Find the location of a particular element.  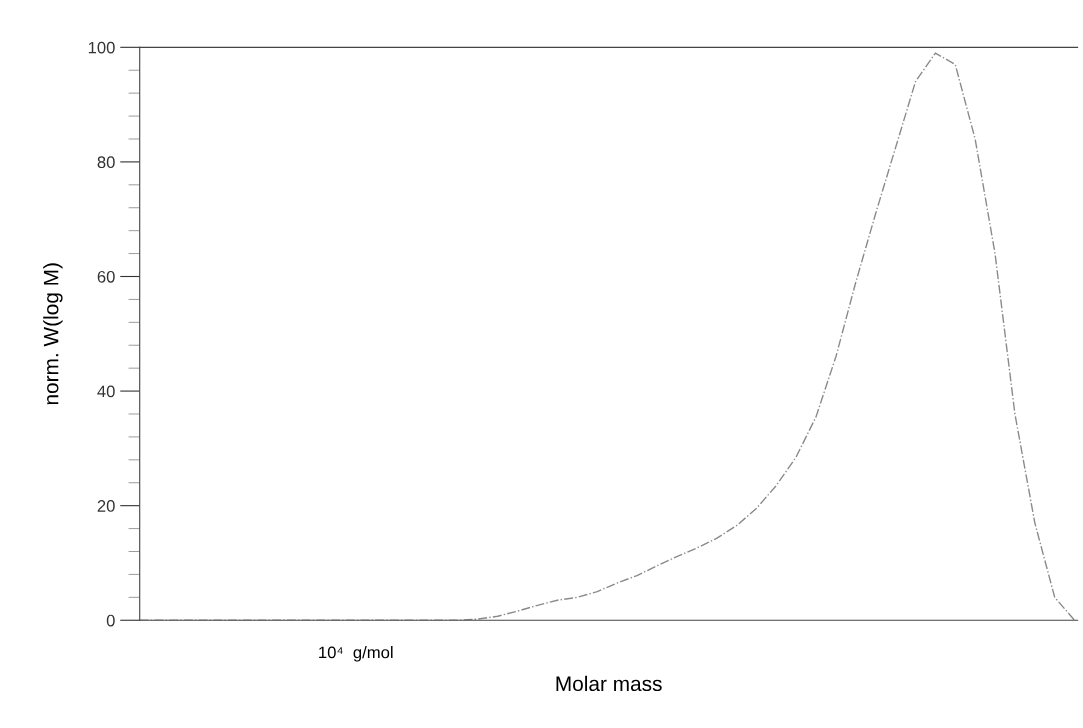

y-tick-label: 40 is located at coordinates (106, 391).